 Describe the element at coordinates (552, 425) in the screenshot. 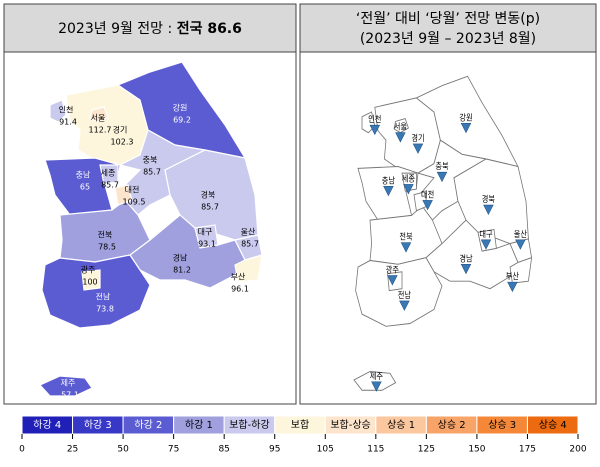

I see `legend-swatch` at that location.